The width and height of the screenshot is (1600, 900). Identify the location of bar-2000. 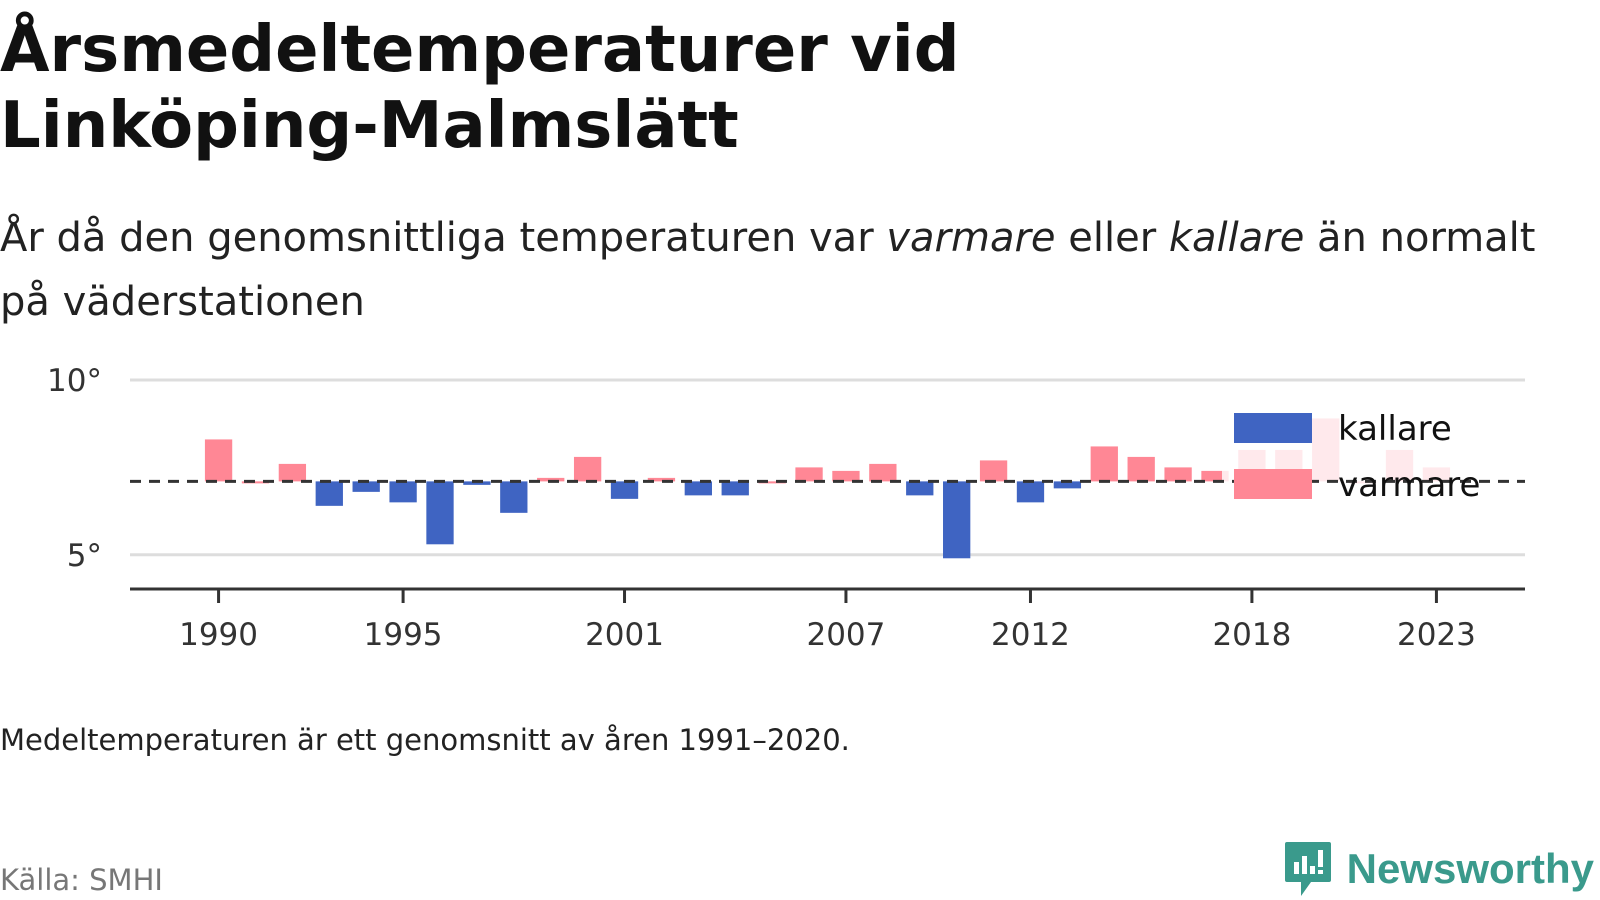
(587, 469).